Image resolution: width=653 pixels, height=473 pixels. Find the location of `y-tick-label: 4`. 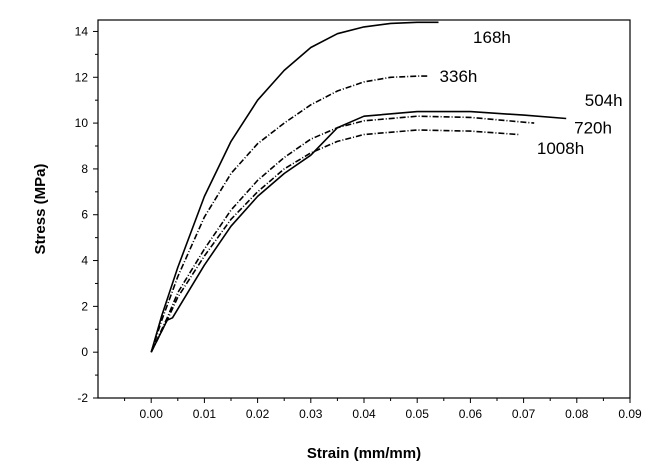

y-tick-label: 4 is located at coordinates (84, 261).